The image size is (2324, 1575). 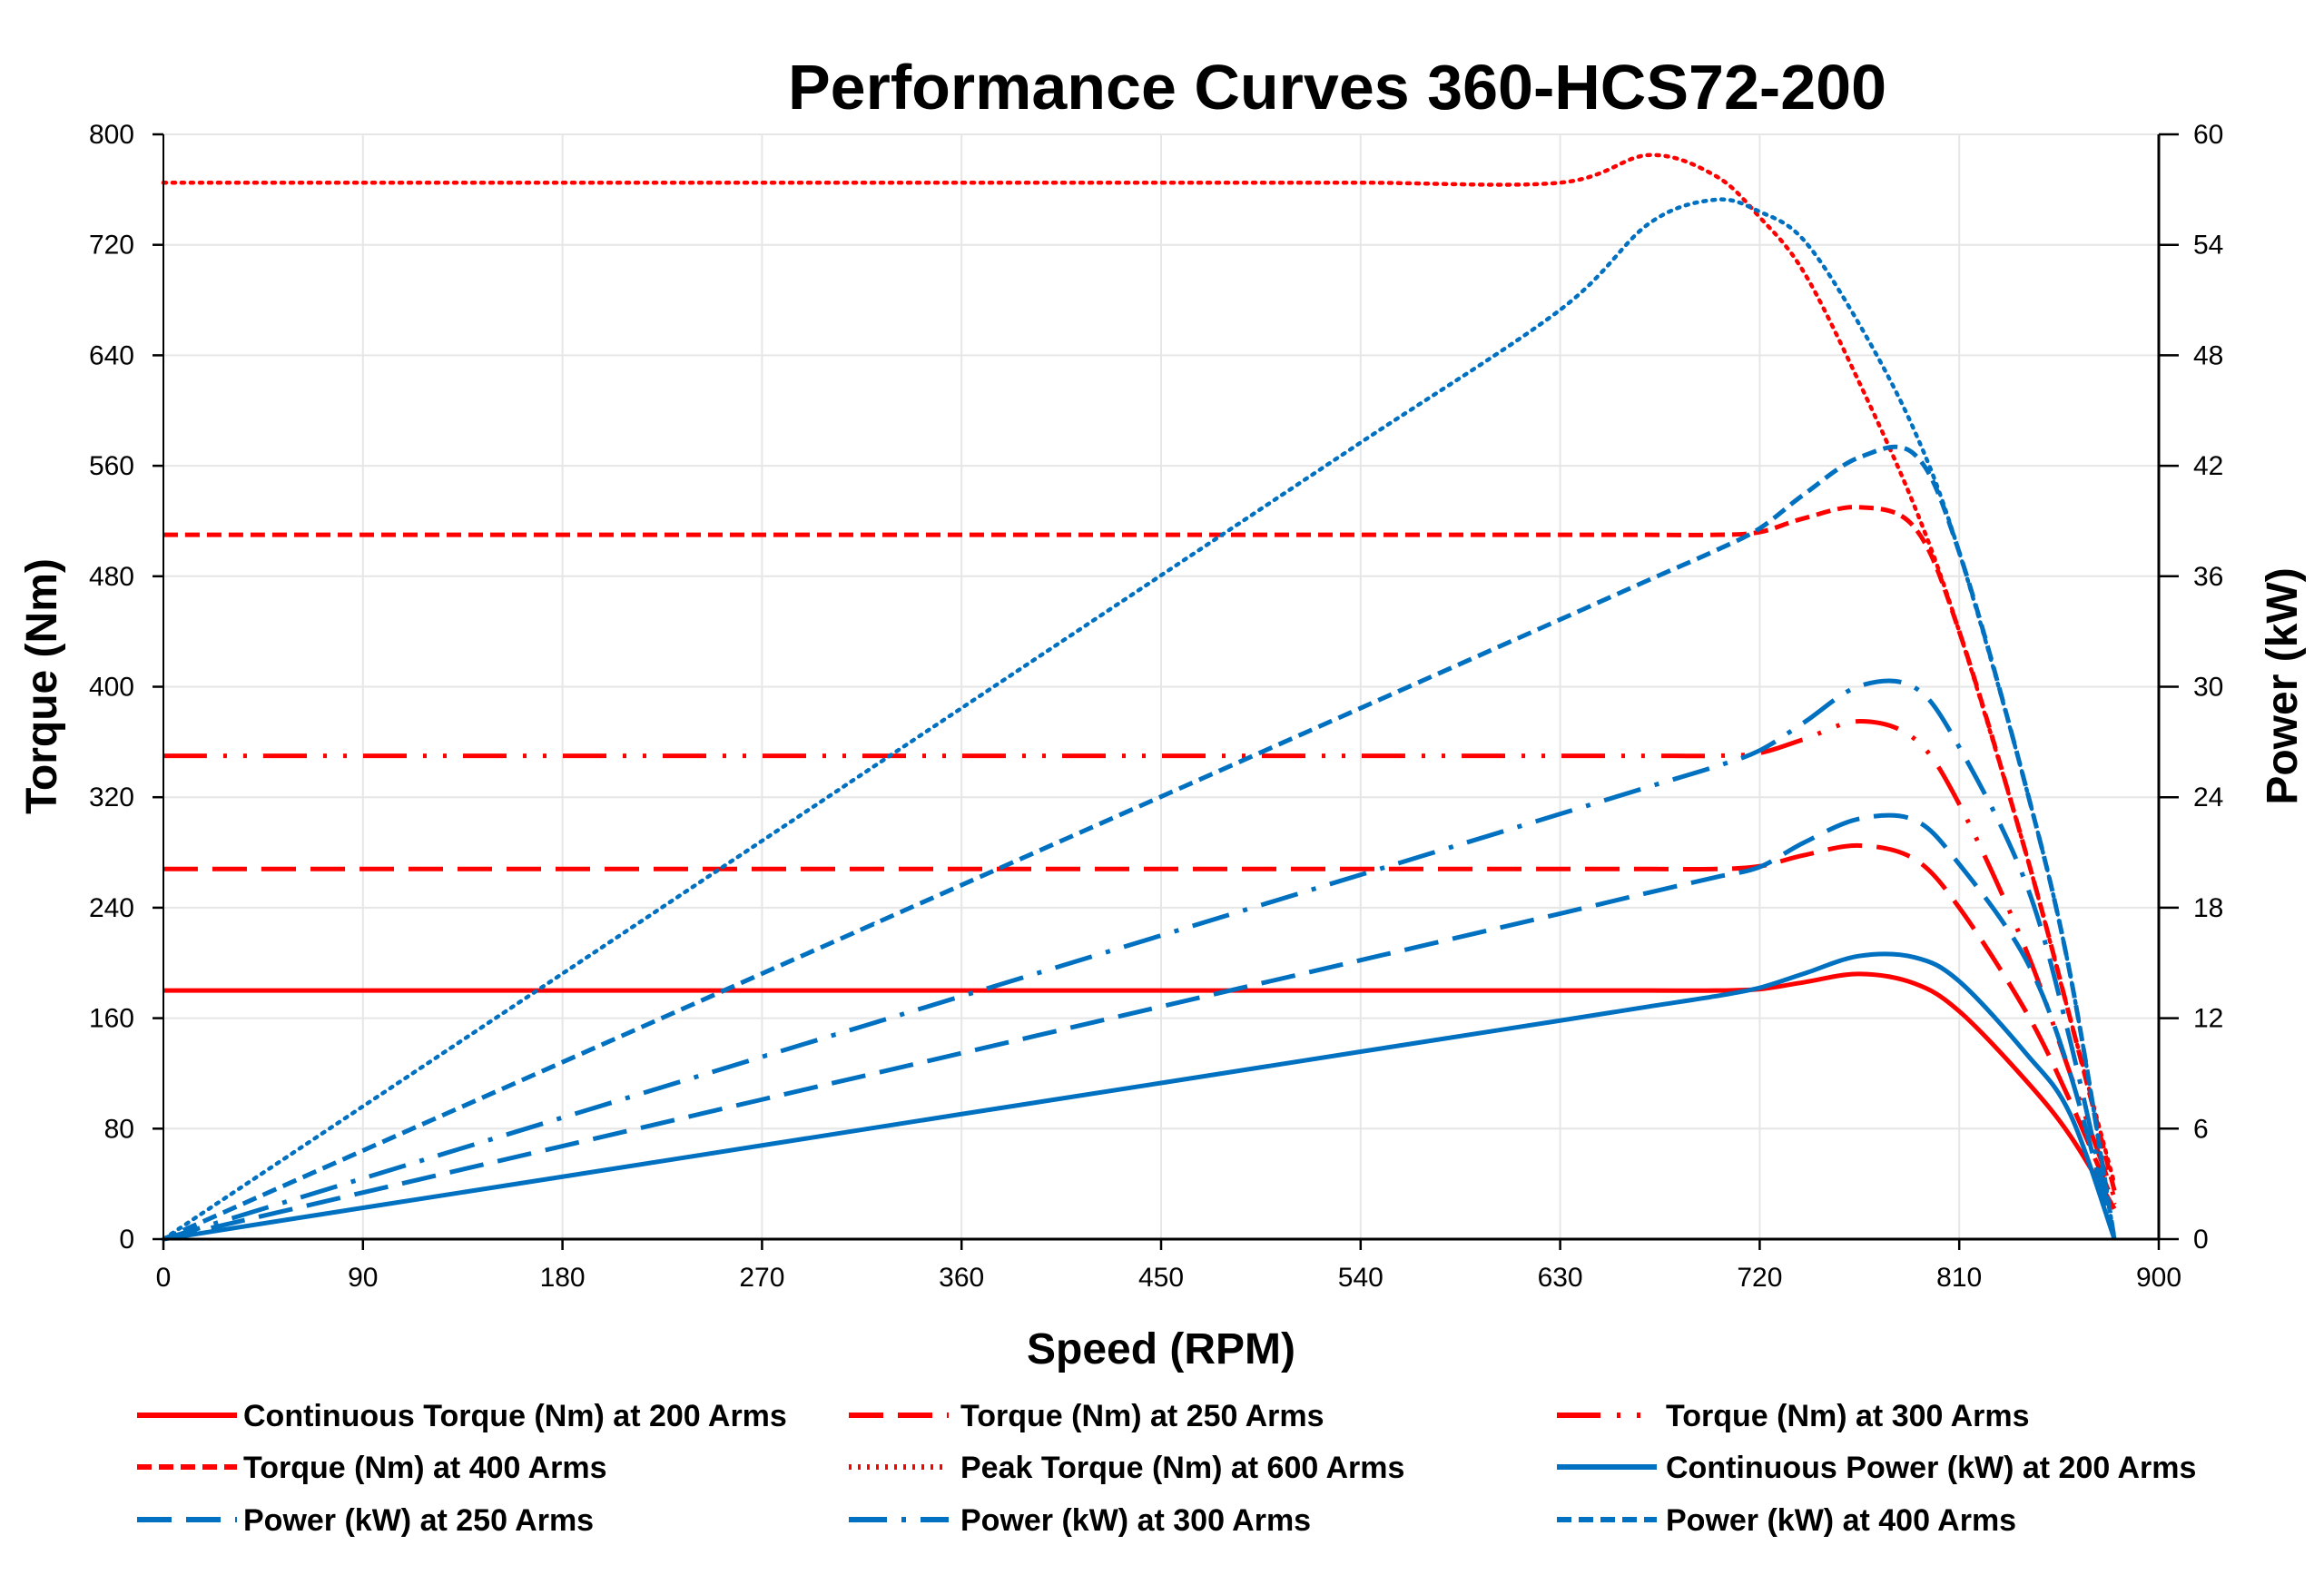 What do you see at coordinates (2208, 355) in the screenshot?
I see `y2-tick-label: 48` at bounding box center [2208, 355].